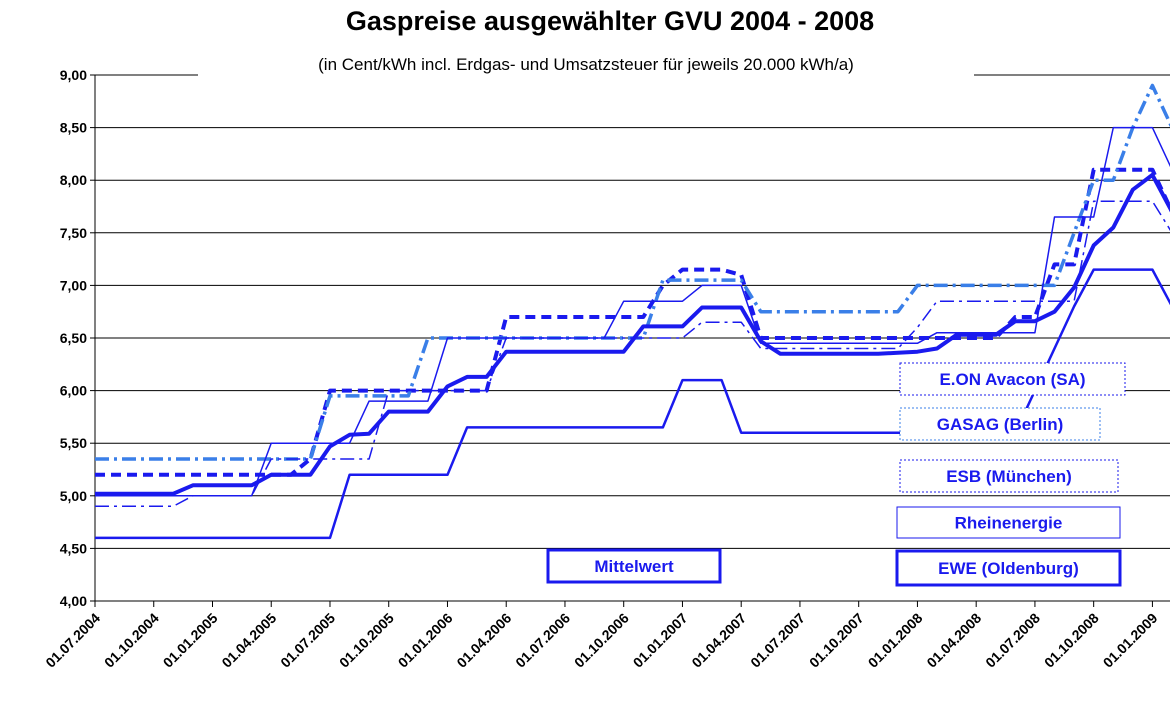 The height and width of the screenshot is (706, 1170). I want to click on x-tick-label: 01.07.2005, so click(307, 640).